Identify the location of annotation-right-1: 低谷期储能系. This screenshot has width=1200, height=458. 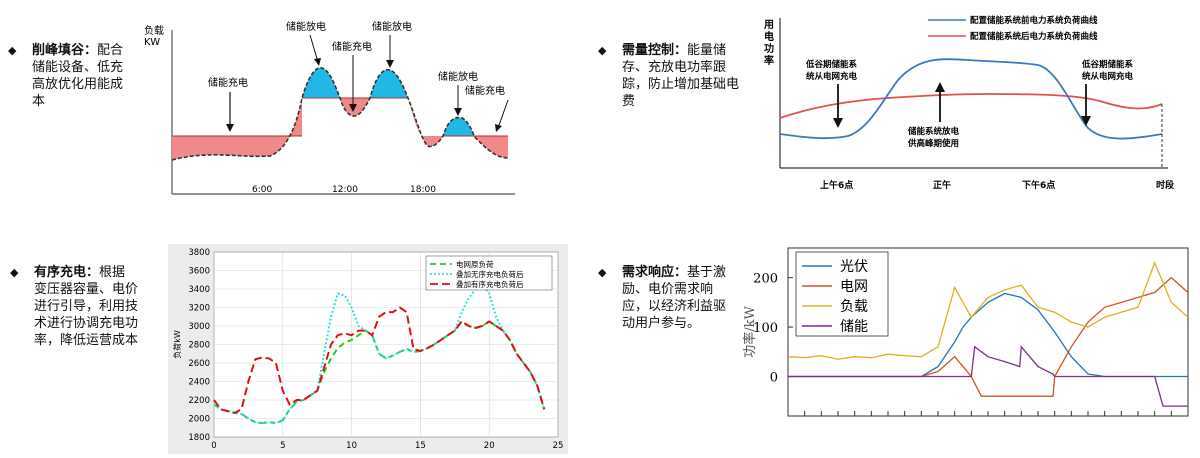
(1107, 64).